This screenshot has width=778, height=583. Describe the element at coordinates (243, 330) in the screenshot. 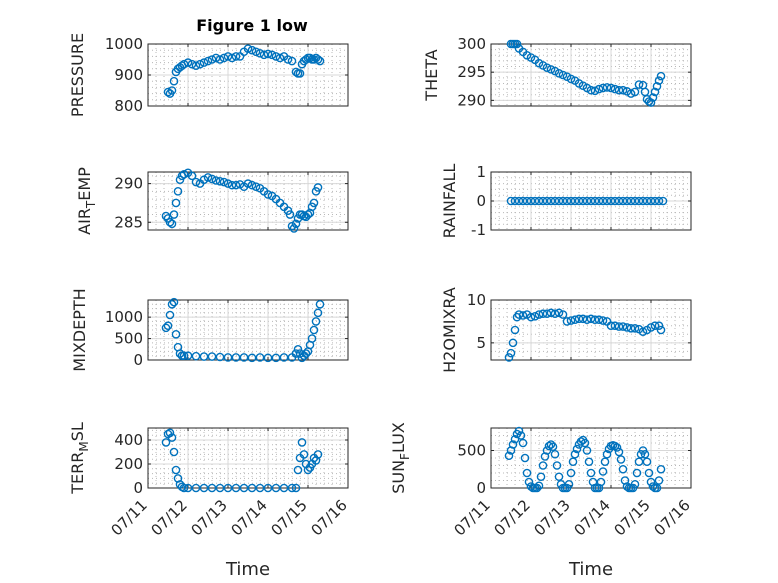

I see `series-mixdepth` at that location.